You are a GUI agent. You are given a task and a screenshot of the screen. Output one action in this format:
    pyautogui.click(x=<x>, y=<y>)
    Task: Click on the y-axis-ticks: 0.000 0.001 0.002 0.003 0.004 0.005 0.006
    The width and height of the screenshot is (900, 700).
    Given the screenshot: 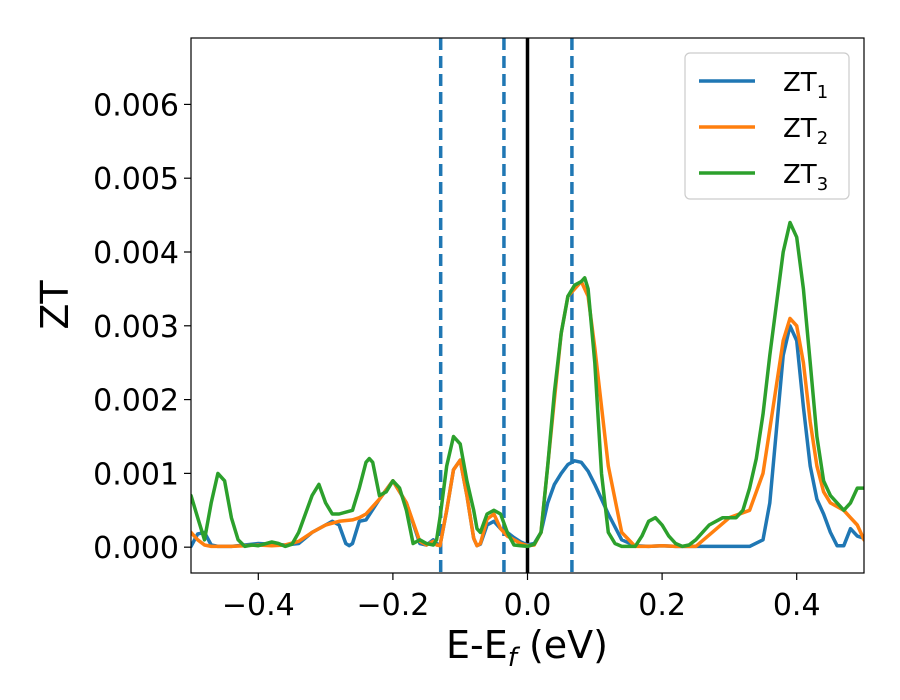 What is the action you would take?
    pyautogui.click(x=142, y=327)
    